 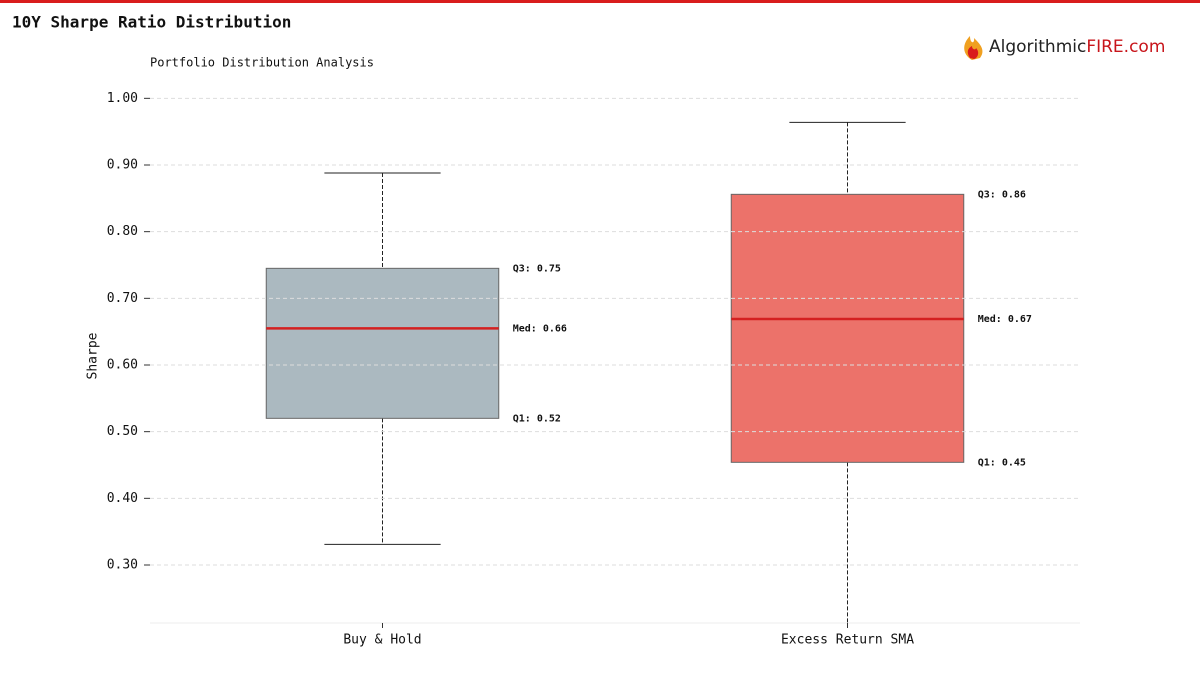 I want to click on logo-text: AlgorithmicFIRE.com, so click(x=1077, y=47).